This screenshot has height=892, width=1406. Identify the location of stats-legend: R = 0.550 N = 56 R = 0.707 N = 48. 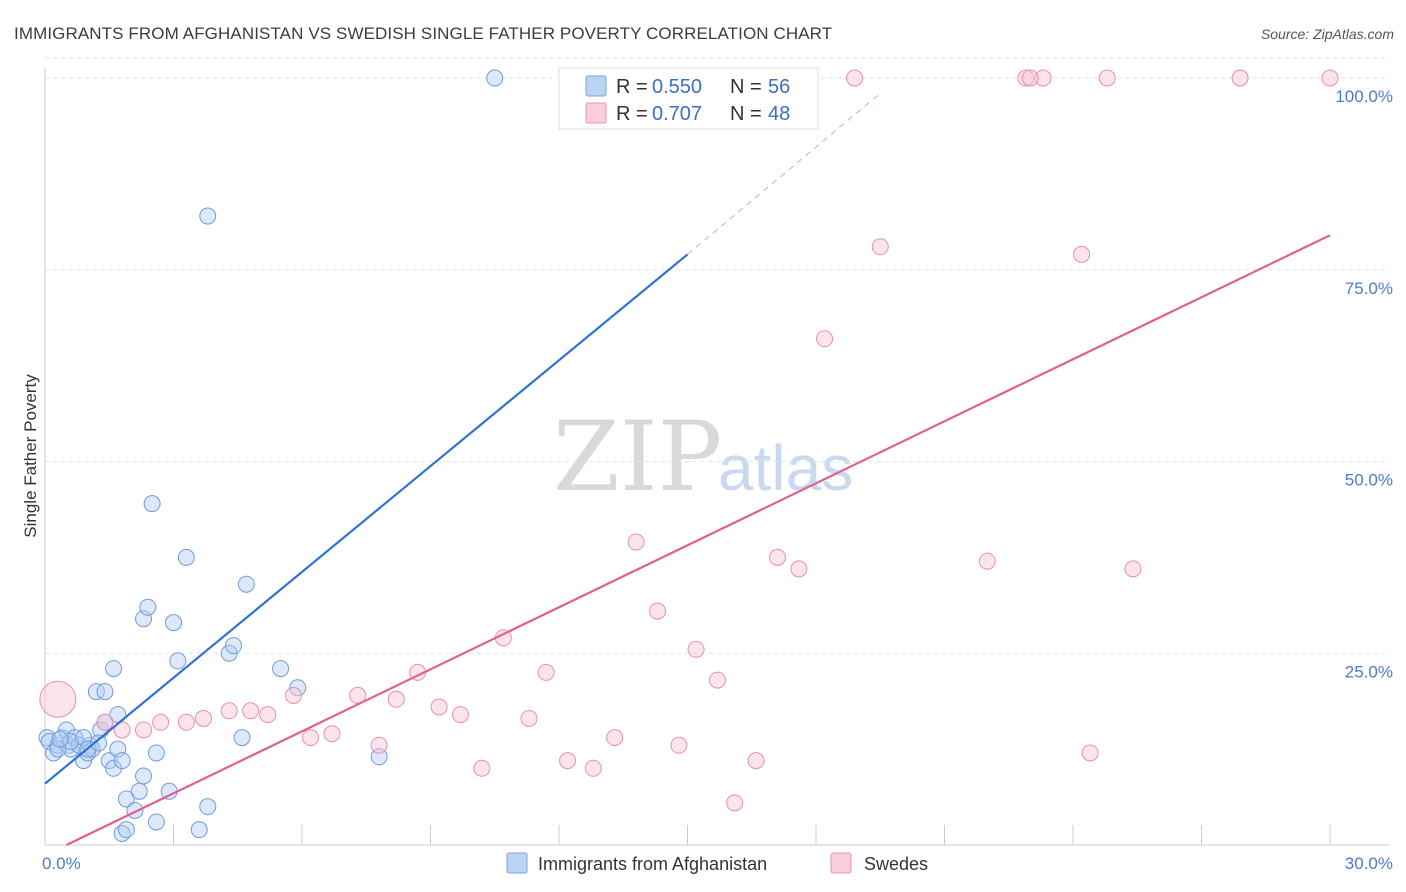
(688, 98).